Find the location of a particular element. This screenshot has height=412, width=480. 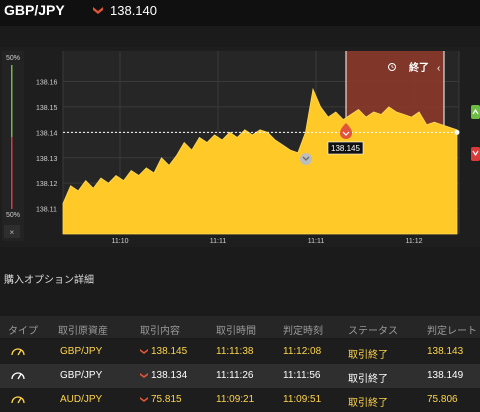

row-content: 75.815 is located at coordinates (161, 399).